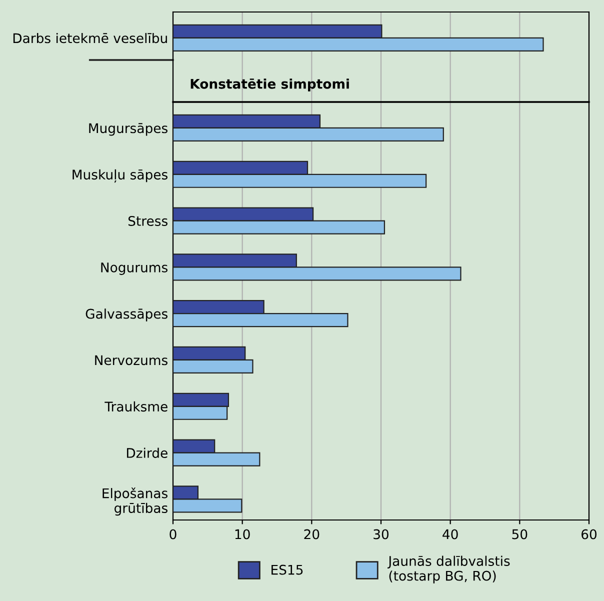 The width and height of the screenshot is (604, 601). What do you see at coordinates (520, 534) in the screenshot?
I see `x-tick-label: 50` at bounding box center [520, 534].